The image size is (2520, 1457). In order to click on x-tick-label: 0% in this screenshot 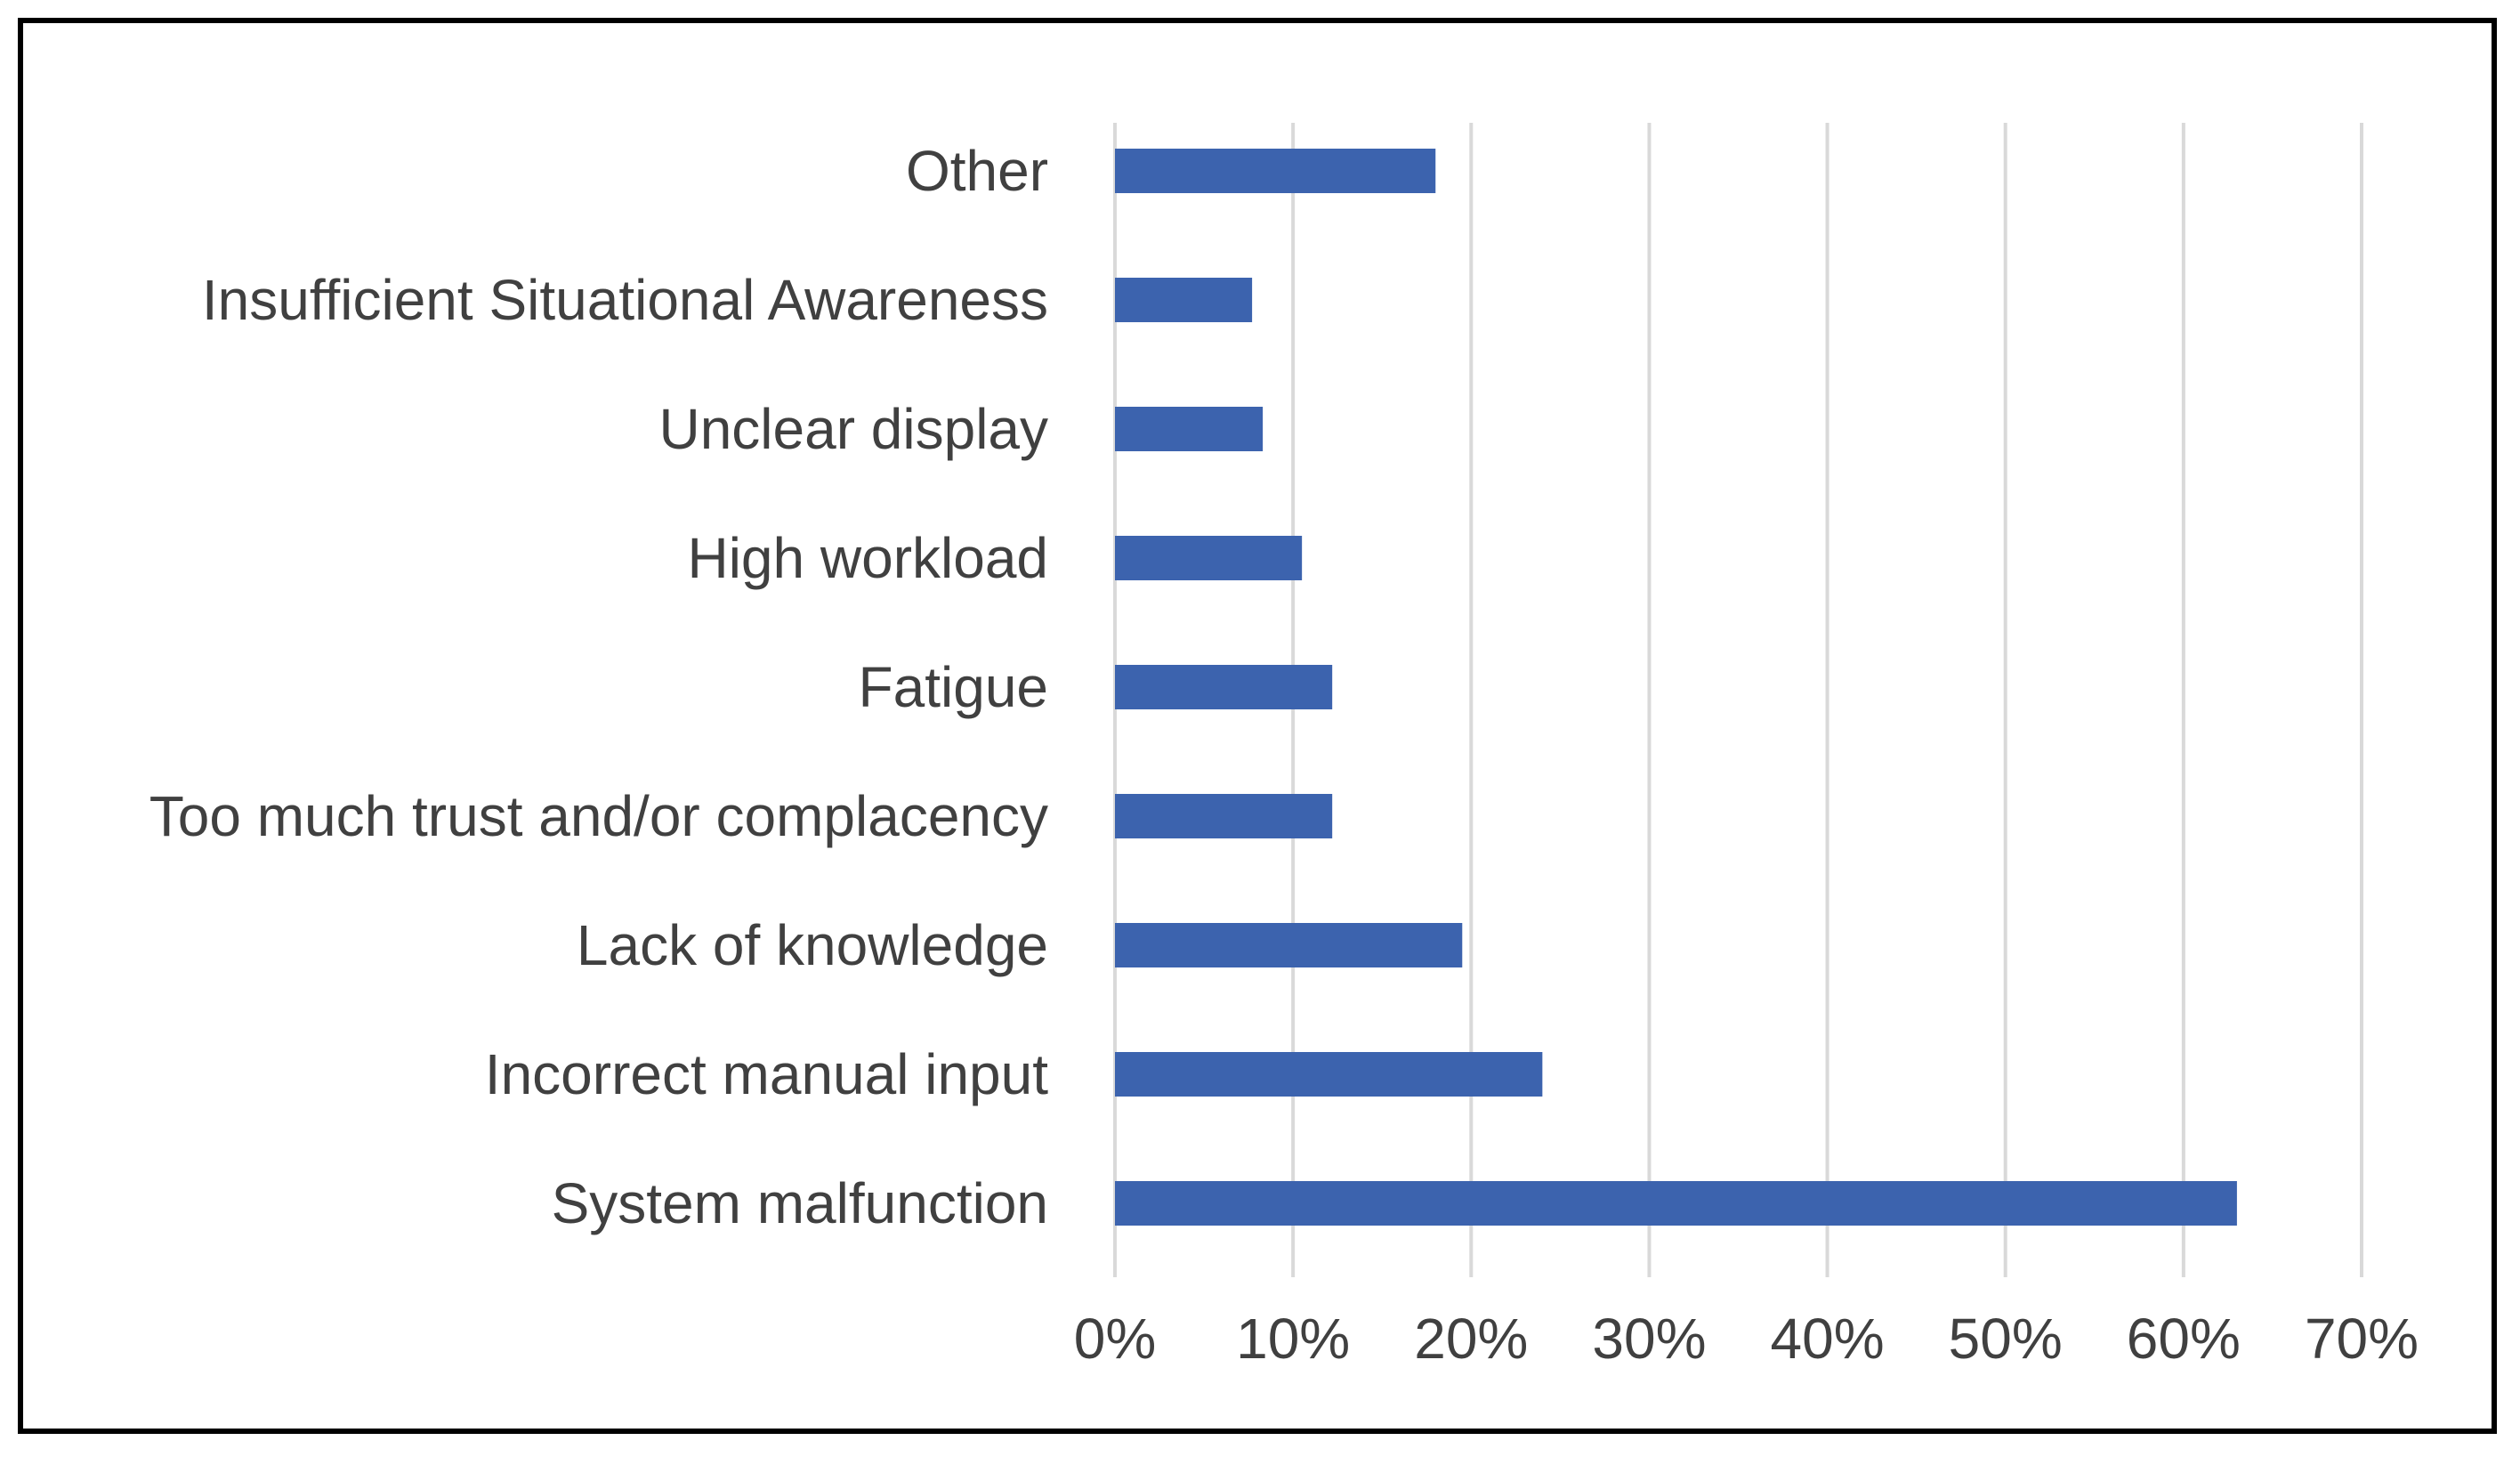, I will do `click(1115, 1339)`.